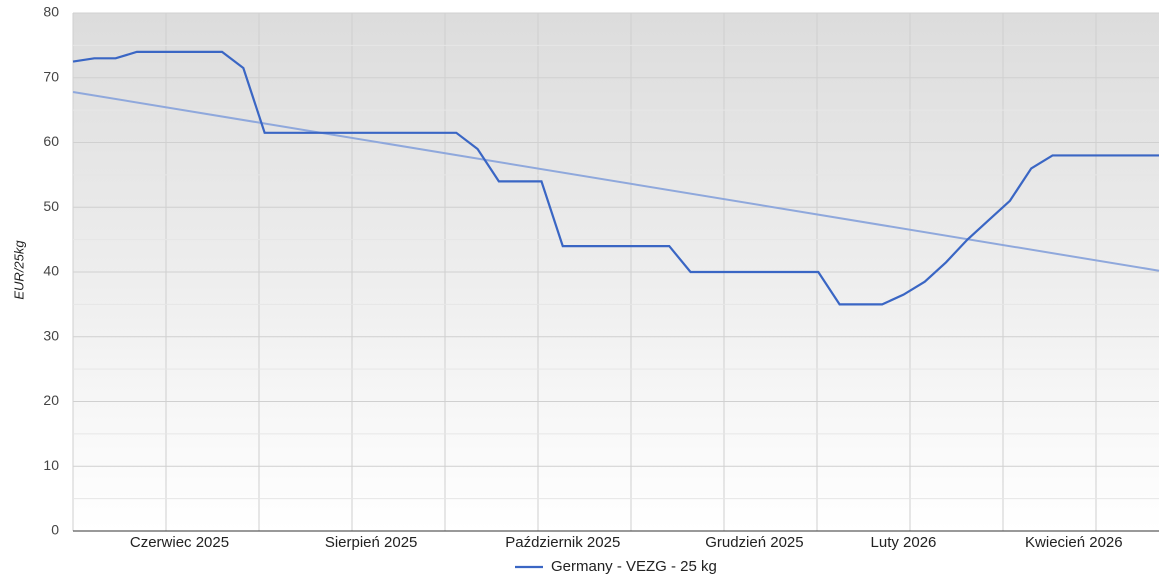 This screenshot has width=1169, height=580. Describe the element at coordinates (179, 542) in the screenshot. I see `x-tick-label: Czerwiec 2025` at that location.